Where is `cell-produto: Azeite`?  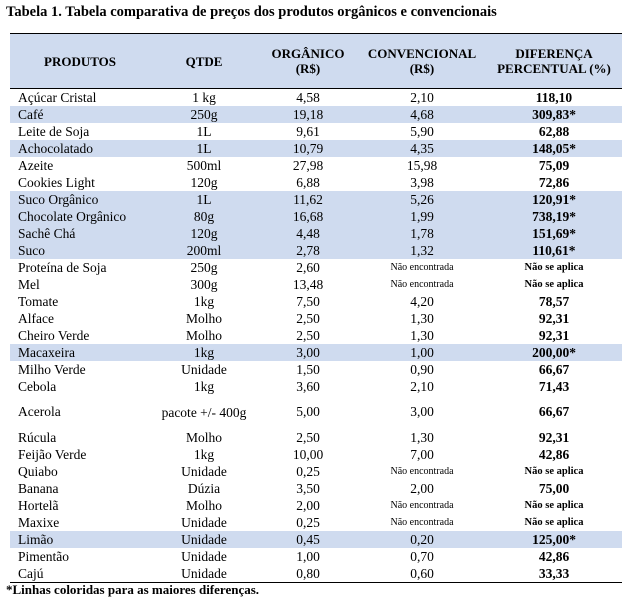 cell-produto: Azeite is located at coordinates (36, 165).